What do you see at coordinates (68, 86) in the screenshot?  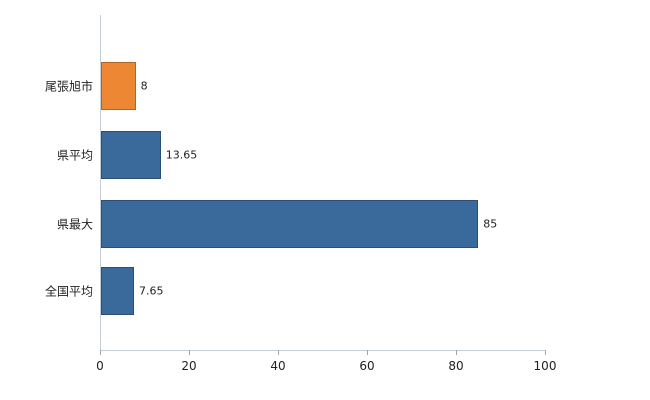 I see `category-label: 尾張旭市` at bounding box center [68, 86].